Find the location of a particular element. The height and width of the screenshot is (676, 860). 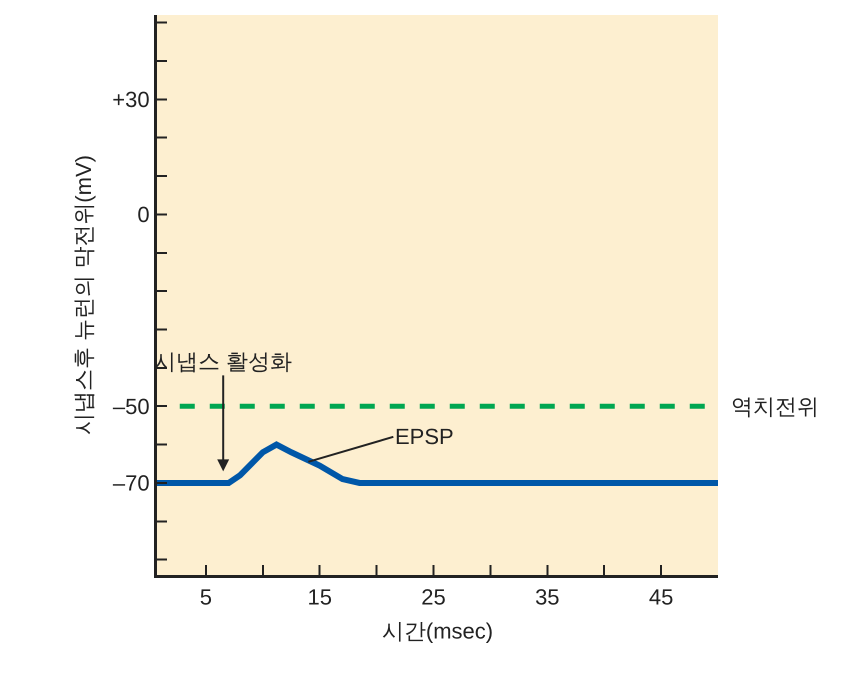

x-tick-label: 5 is located at coordinates (206, 597).